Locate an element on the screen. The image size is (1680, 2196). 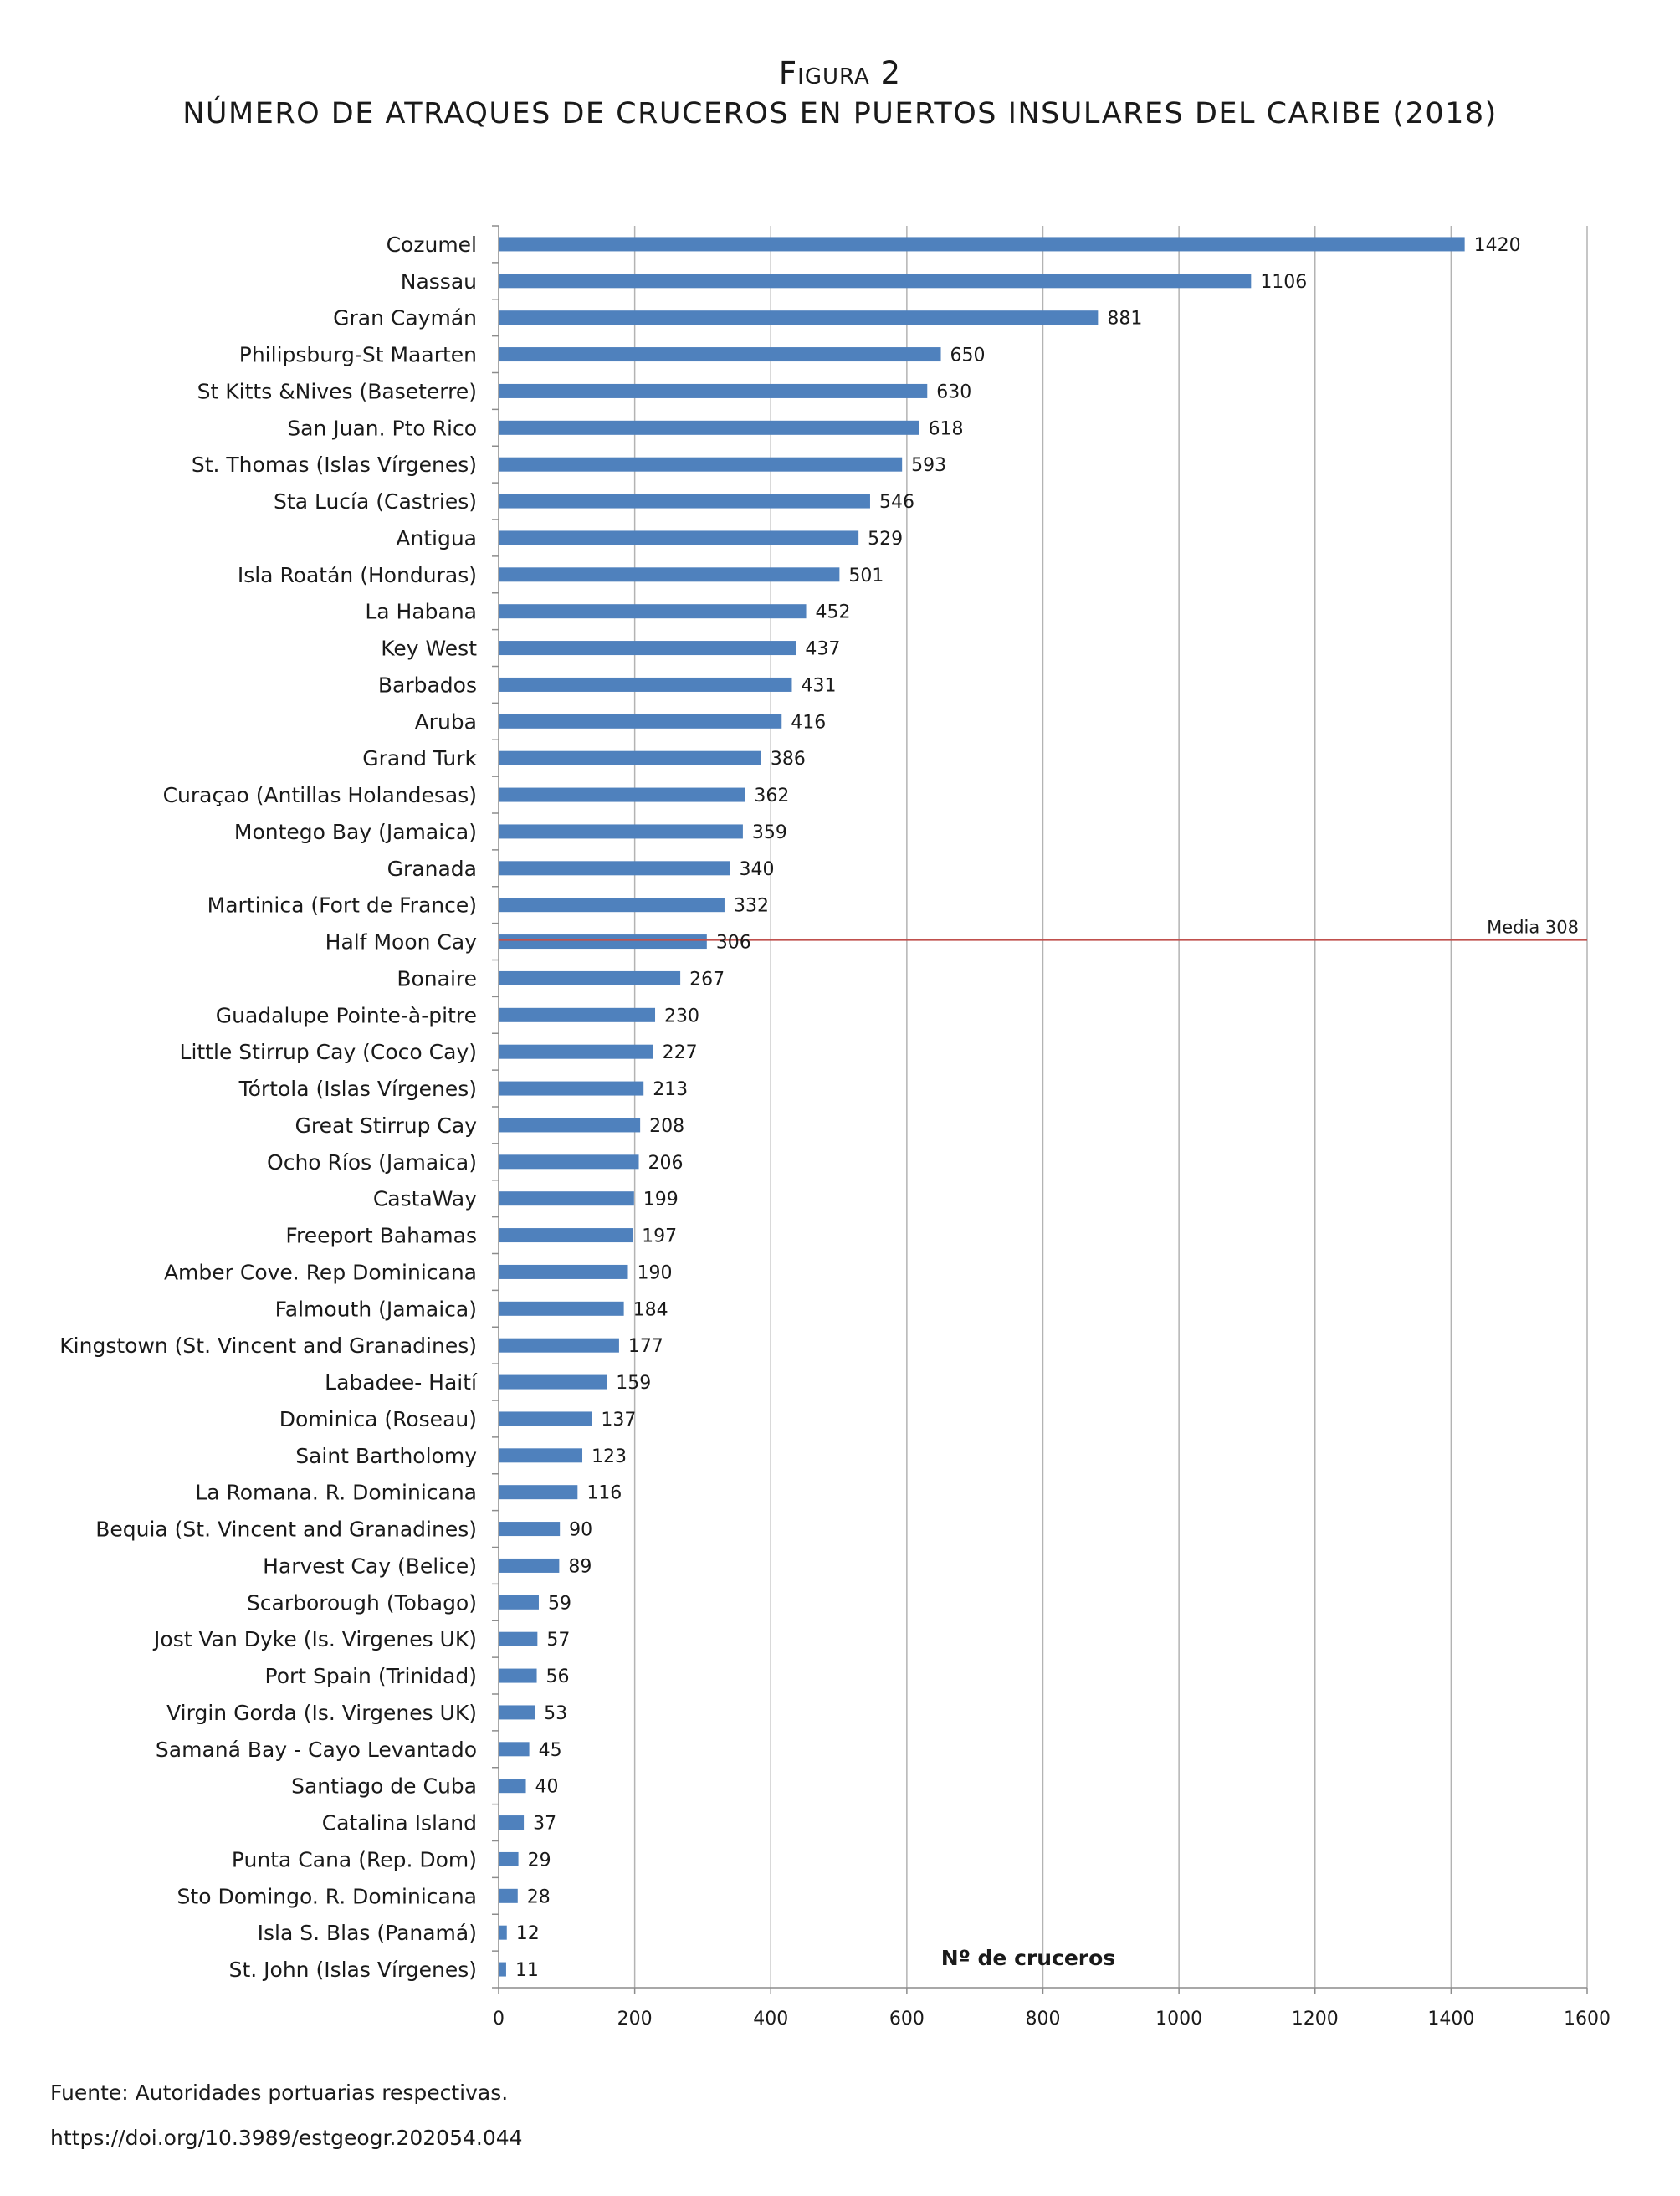
x-tick-labels: 0 200 400 600 800 1000 1200 1400 1600 is located at coordinates (1052, 2019).